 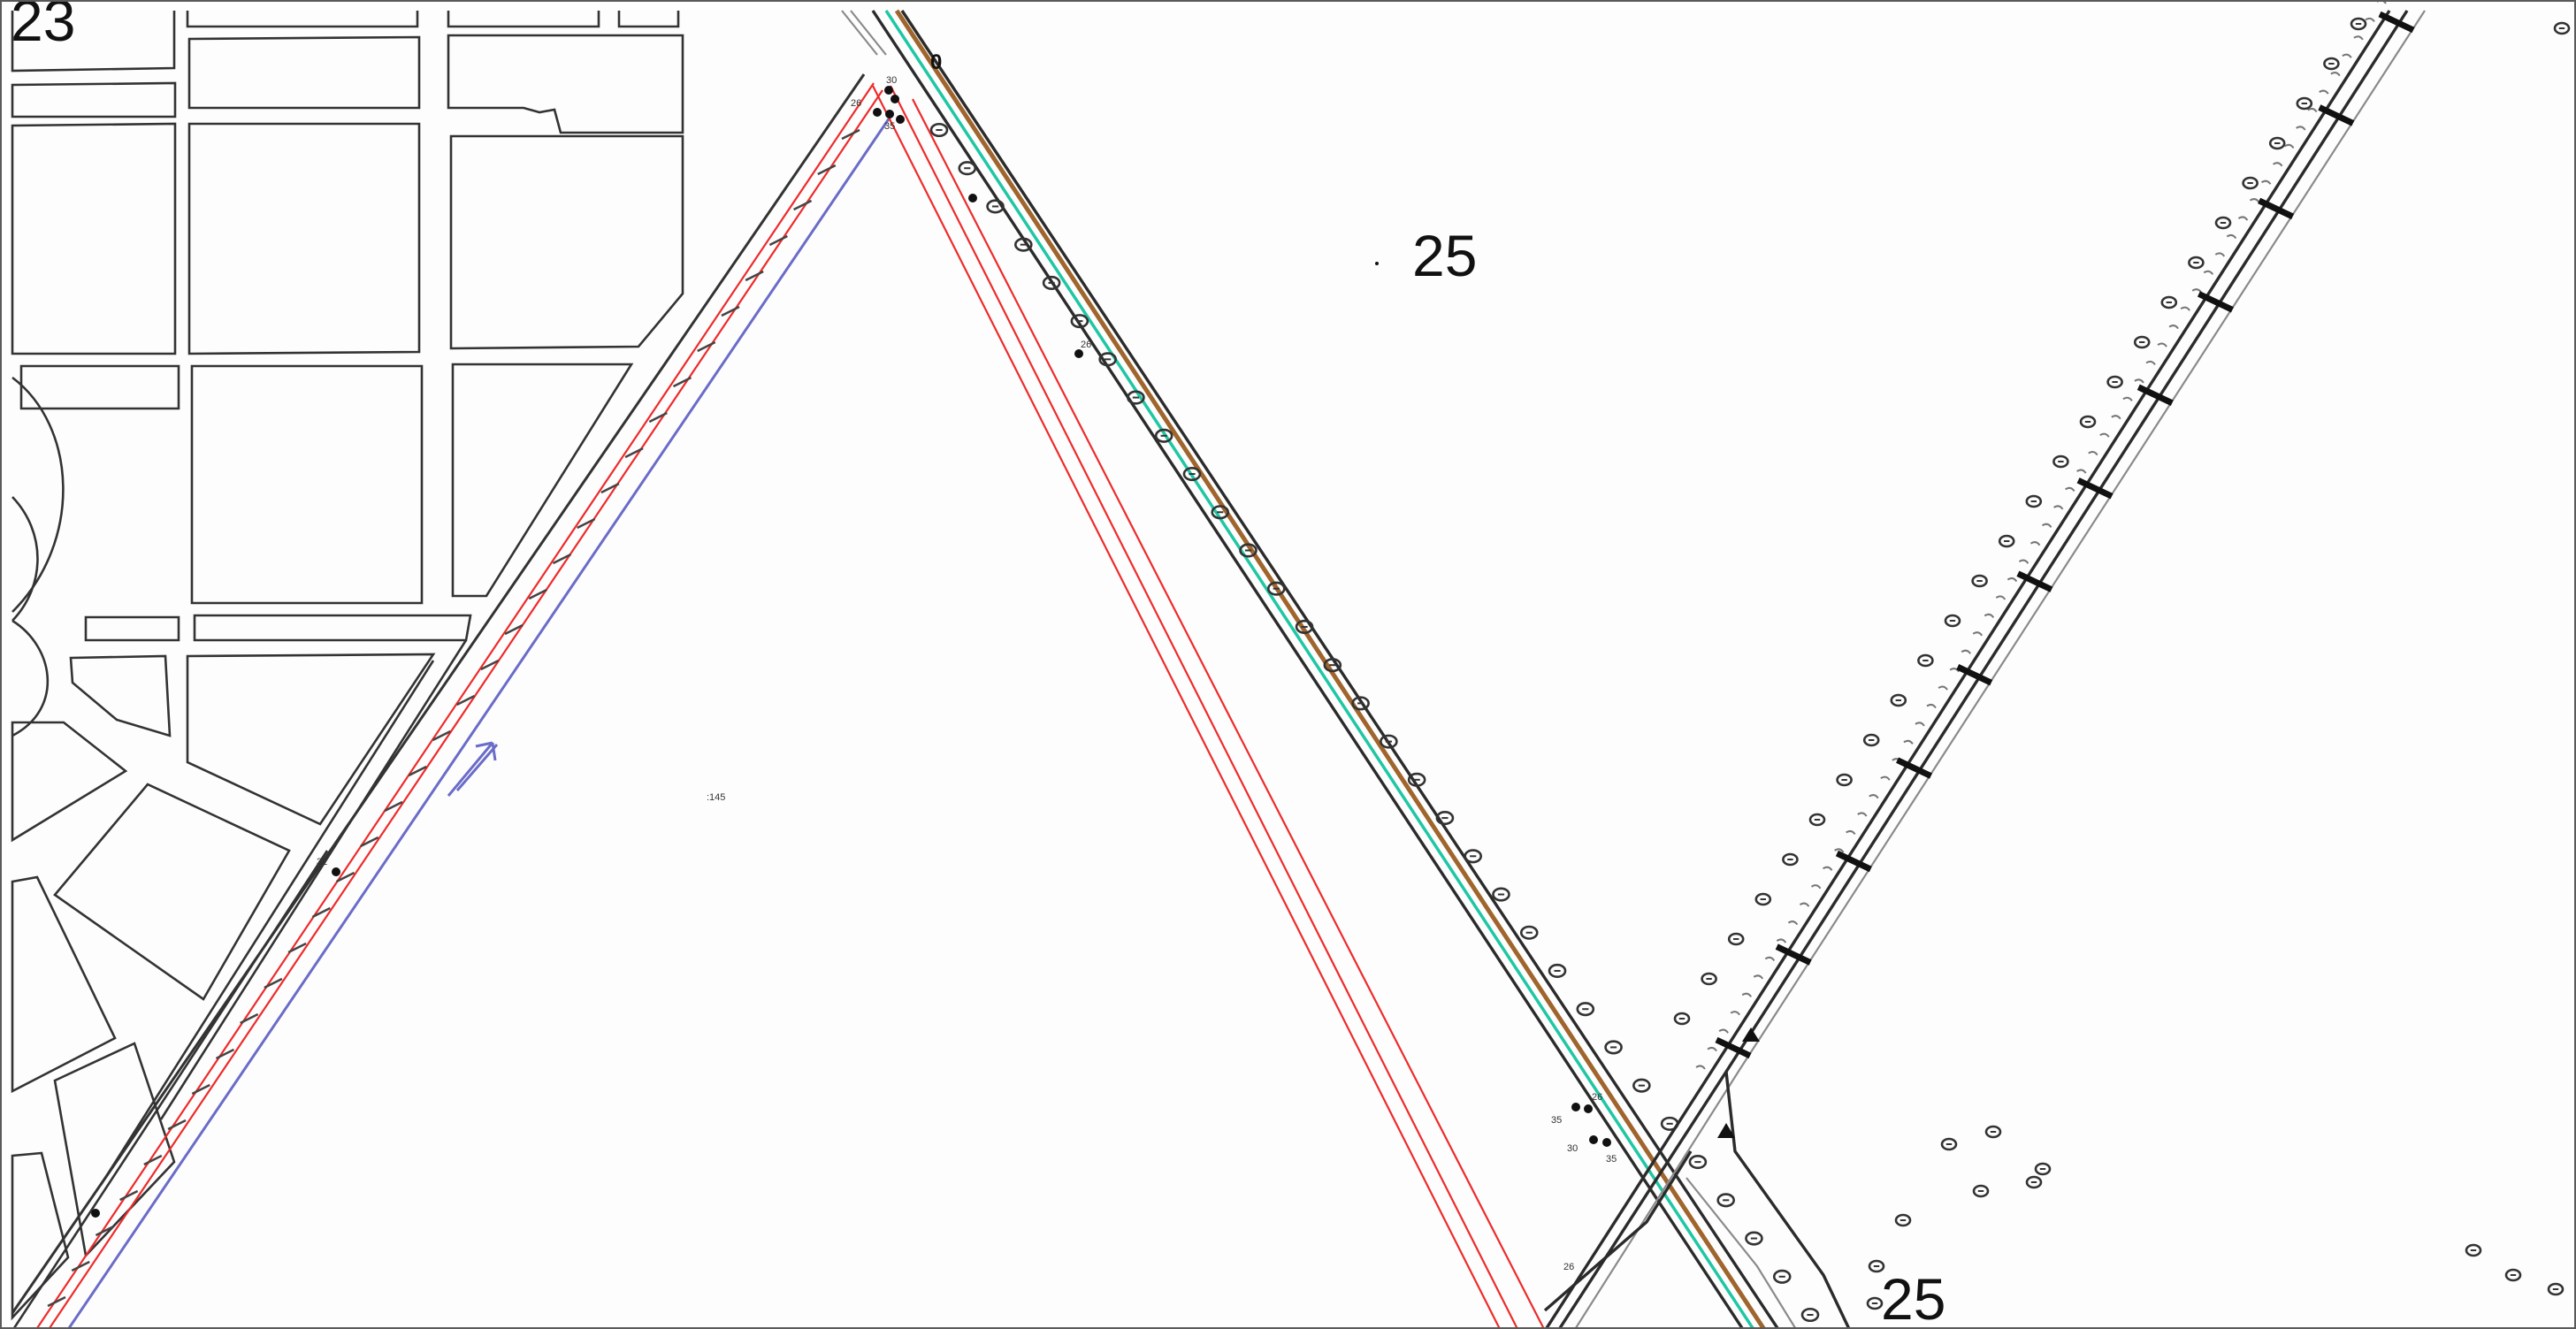 What do you see at coordinates (322, 862) in the screenshot?
I see `node-label: 32` at bounding box center [322, 862].